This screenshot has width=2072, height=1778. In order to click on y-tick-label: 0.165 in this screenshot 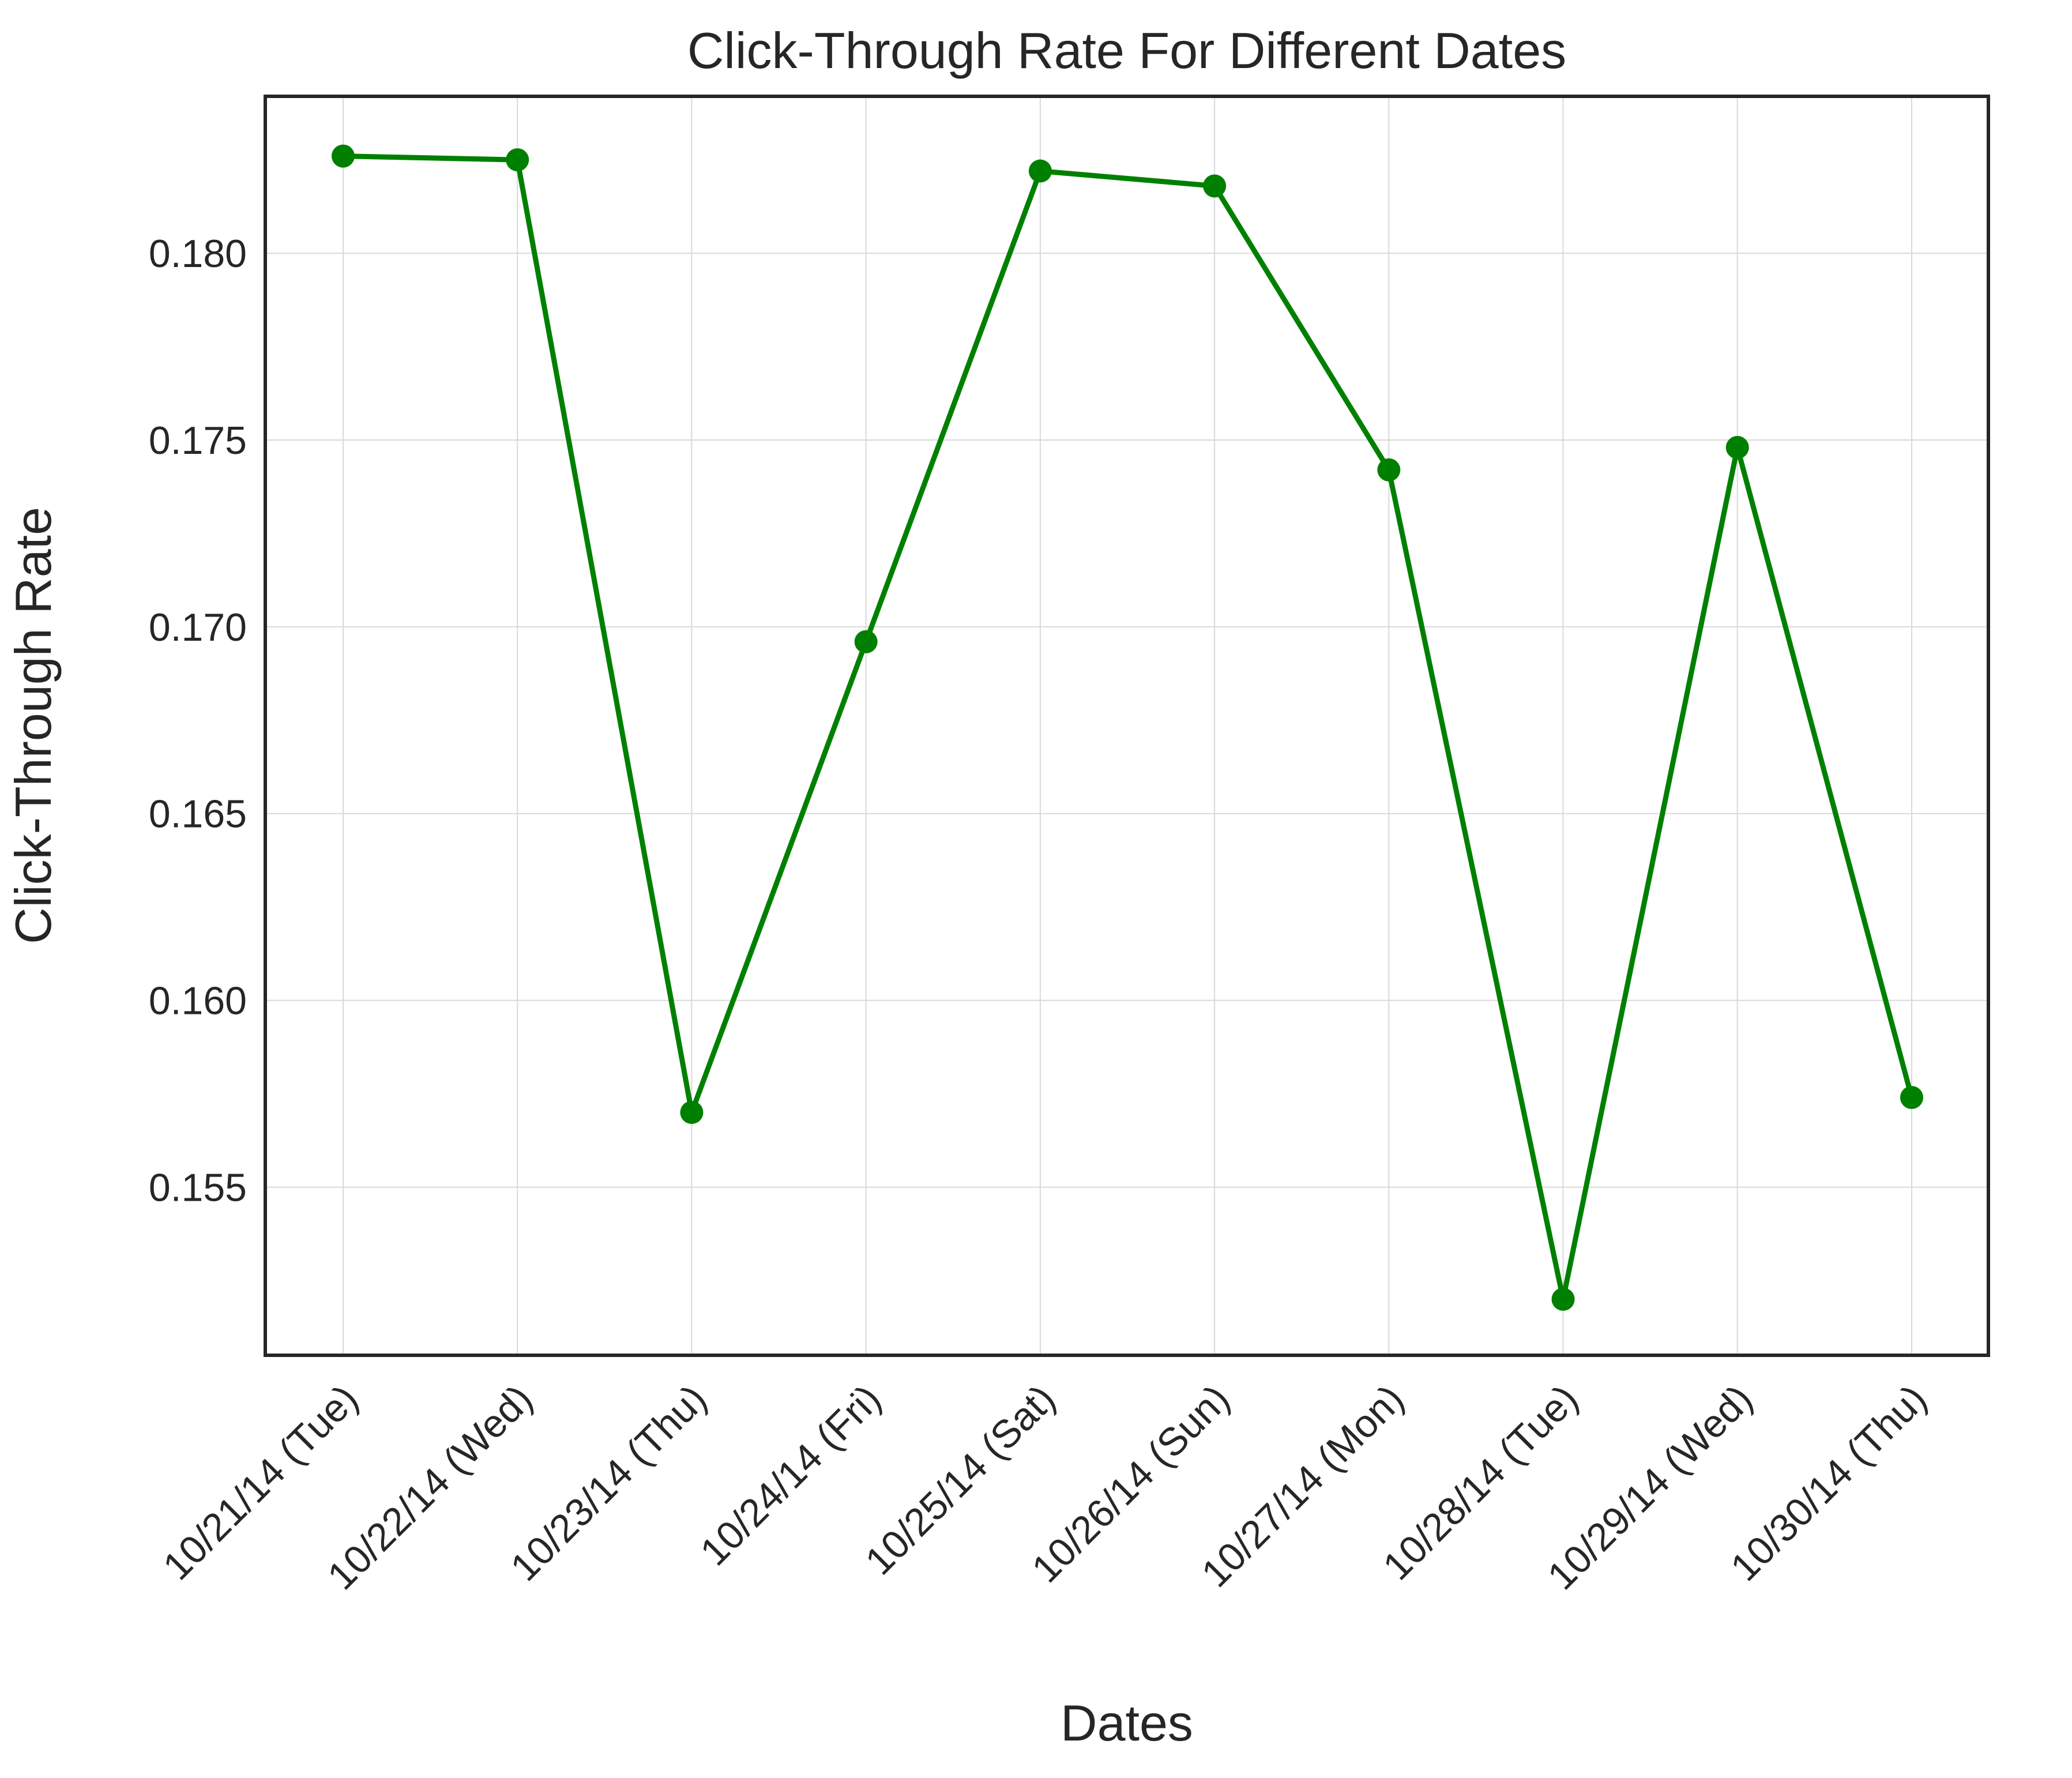, I will do `click(198, 814)`.